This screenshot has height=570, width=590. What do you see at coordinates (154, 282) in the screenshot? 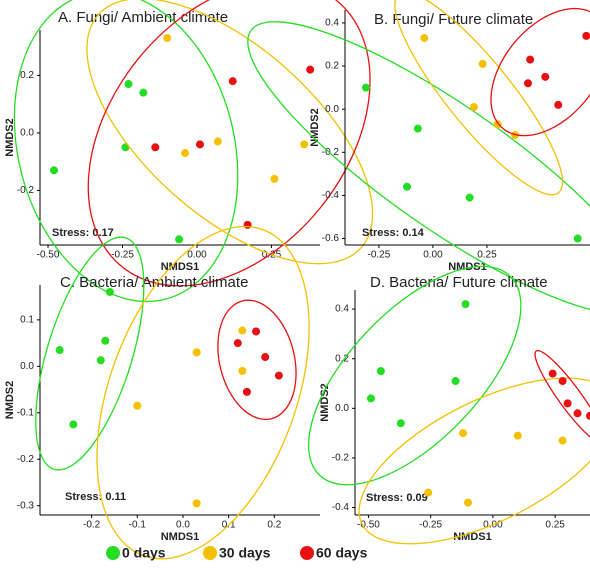
I see `chart-title: C. Bacteria/ Ambient climate` at bounding box center [154, 282].